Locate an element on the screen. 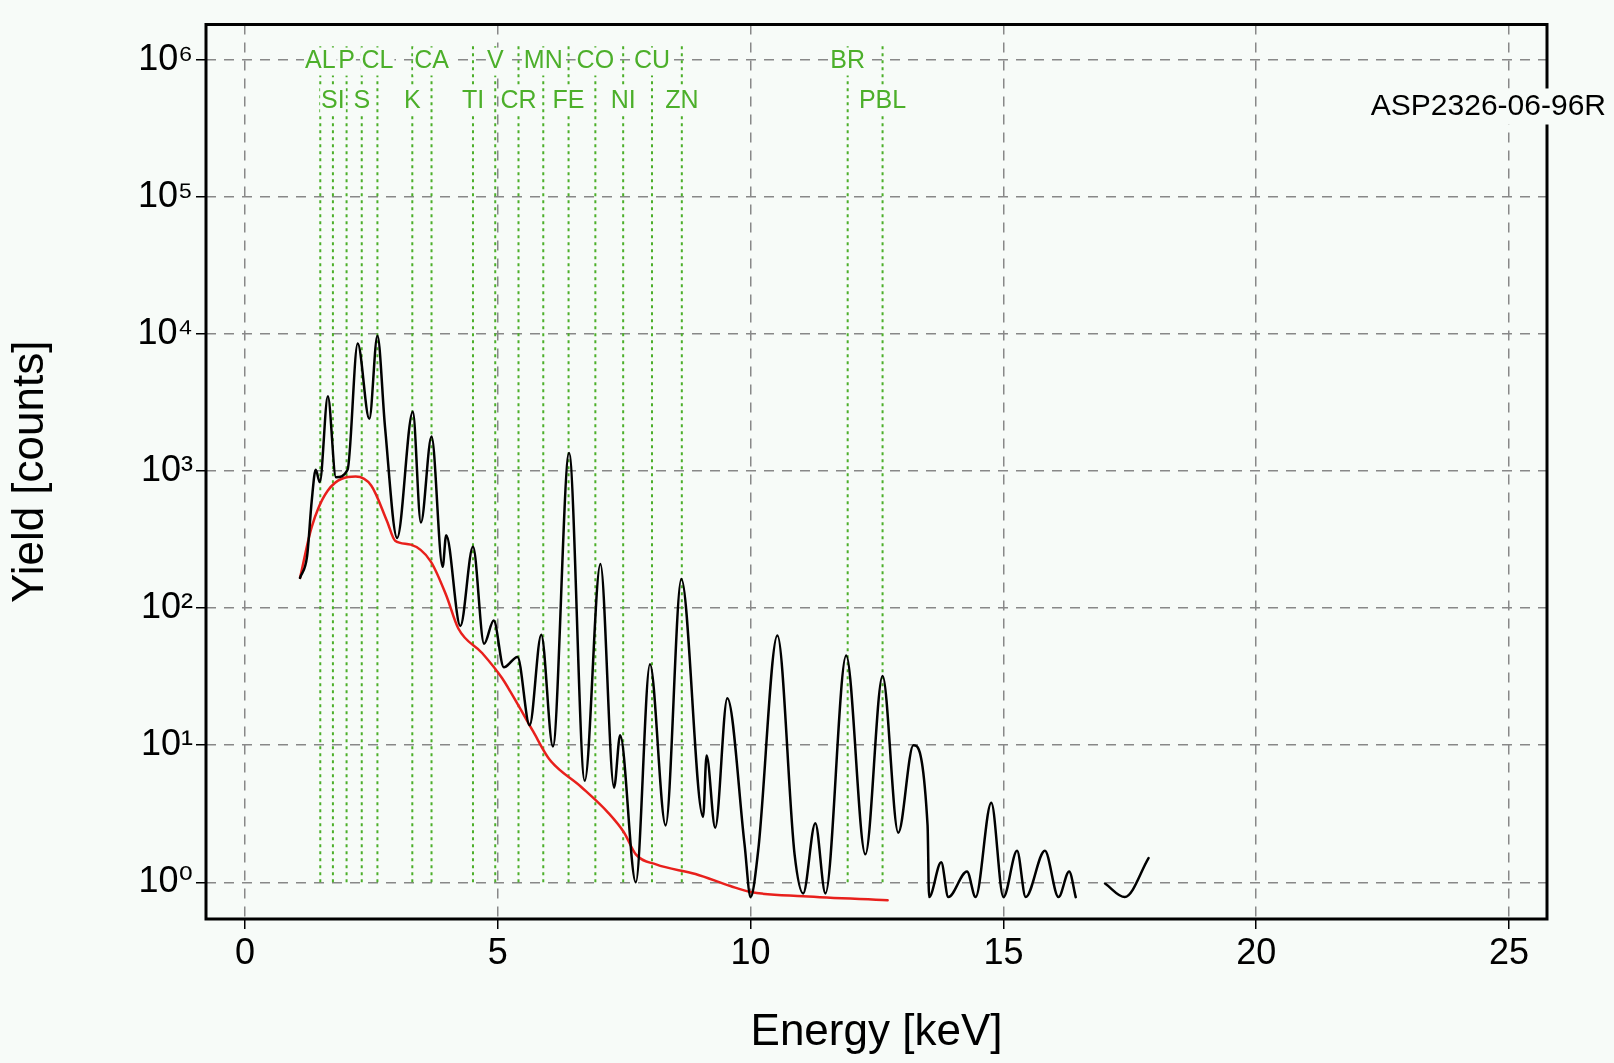 The height and width of the screenshot is (1063, 1614). ref-line-label: V is located at coordinates (495, 59).